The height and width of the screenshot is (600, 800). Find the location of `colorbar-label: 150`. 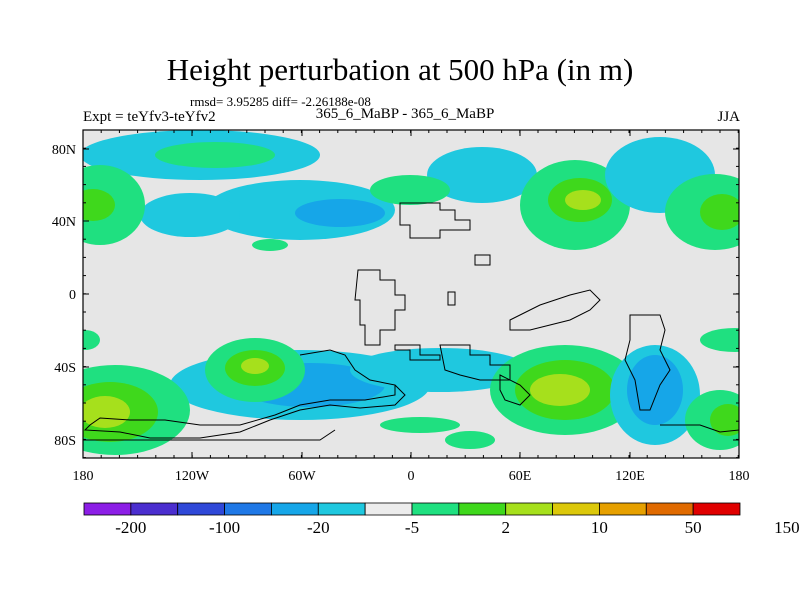

colorbar-label: 150 is located at coordinates (787, 527).